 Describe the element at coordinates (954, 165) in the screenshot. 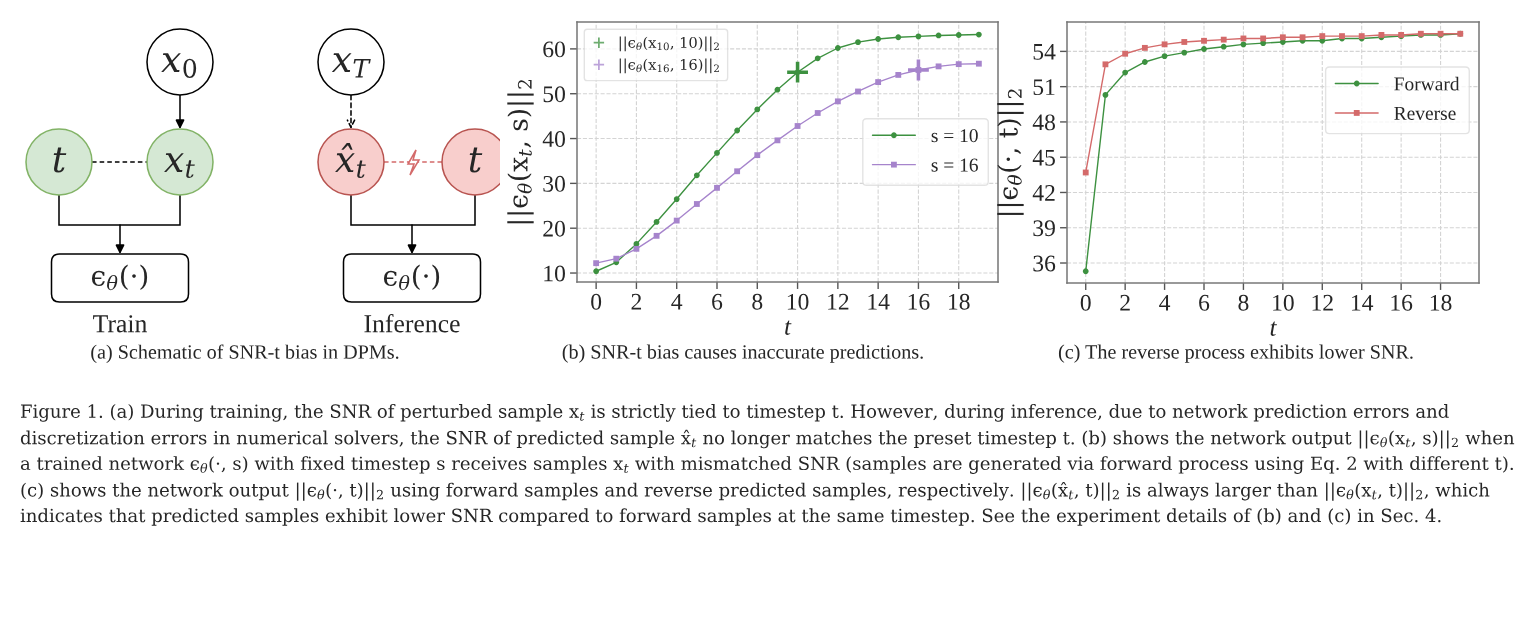

I see `legend-label: s = 16` at that location.